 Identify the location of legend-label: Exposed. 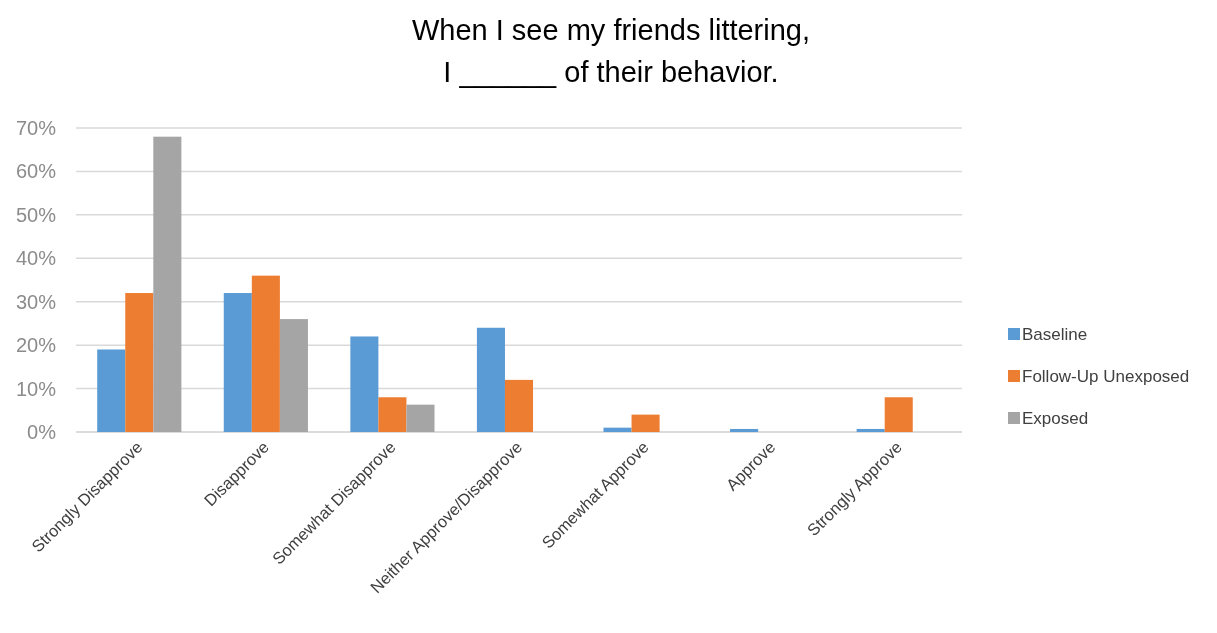
(1055, 418).